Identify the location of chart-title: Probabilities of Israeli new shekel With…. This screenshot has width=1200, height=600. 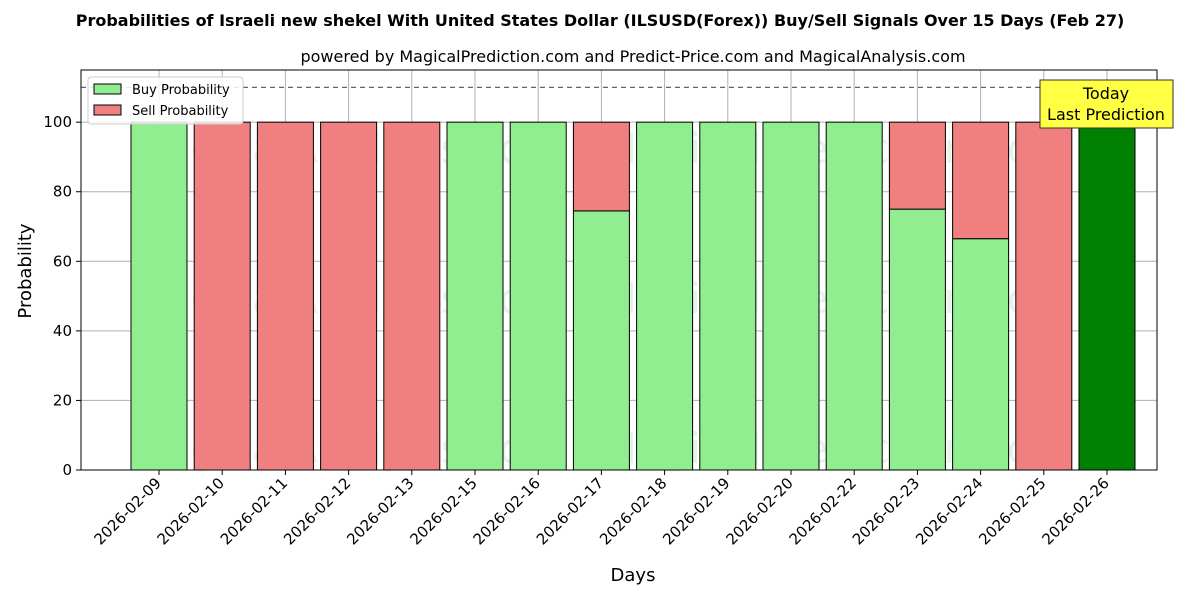
(600, 20).